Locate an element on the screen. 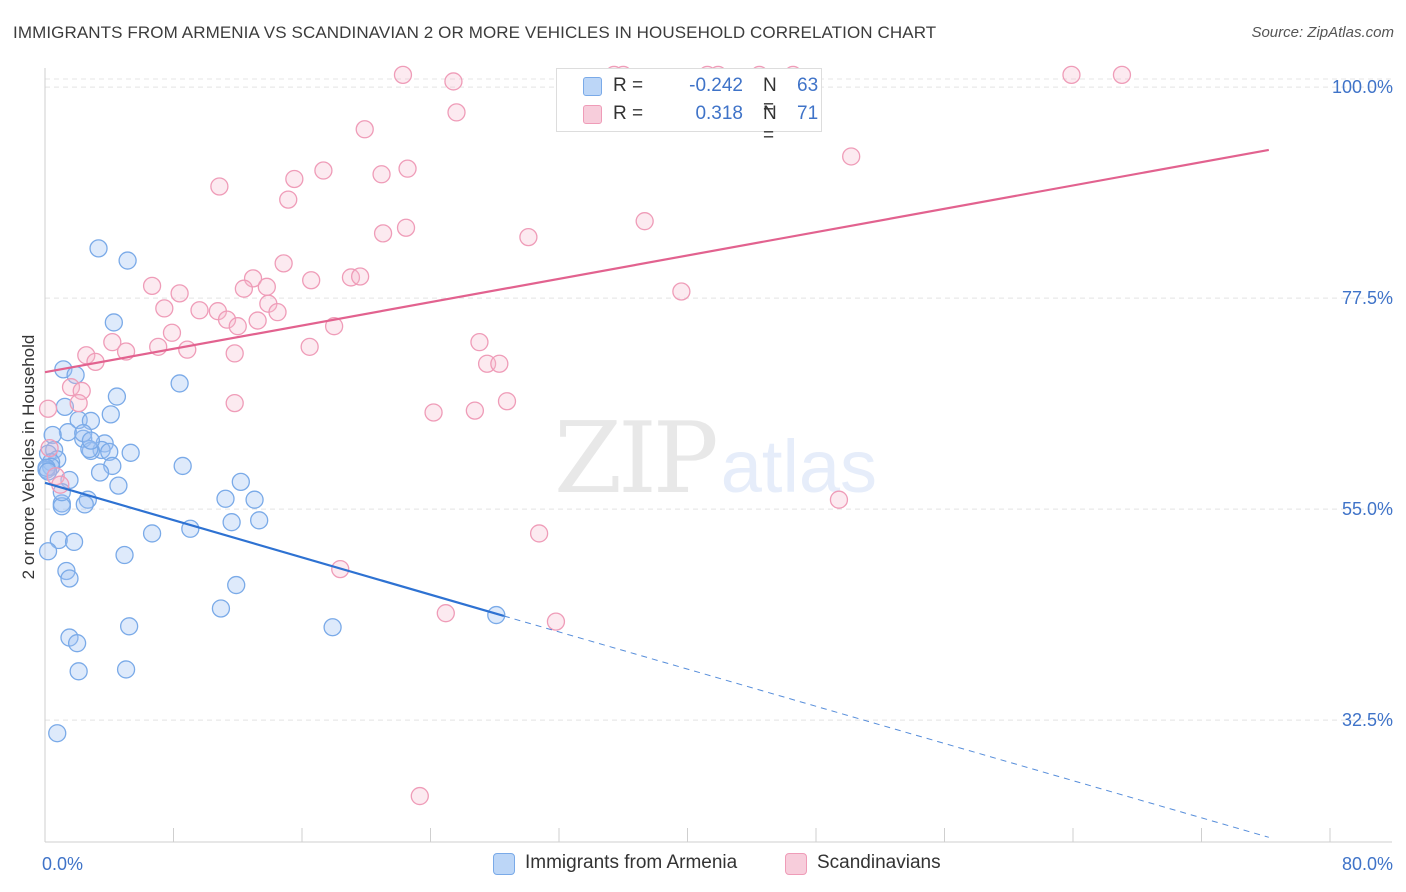 The width and height of the screenshot is (1406, 892). scandinavians-legend-swatch is located at coordinates (796, 864).